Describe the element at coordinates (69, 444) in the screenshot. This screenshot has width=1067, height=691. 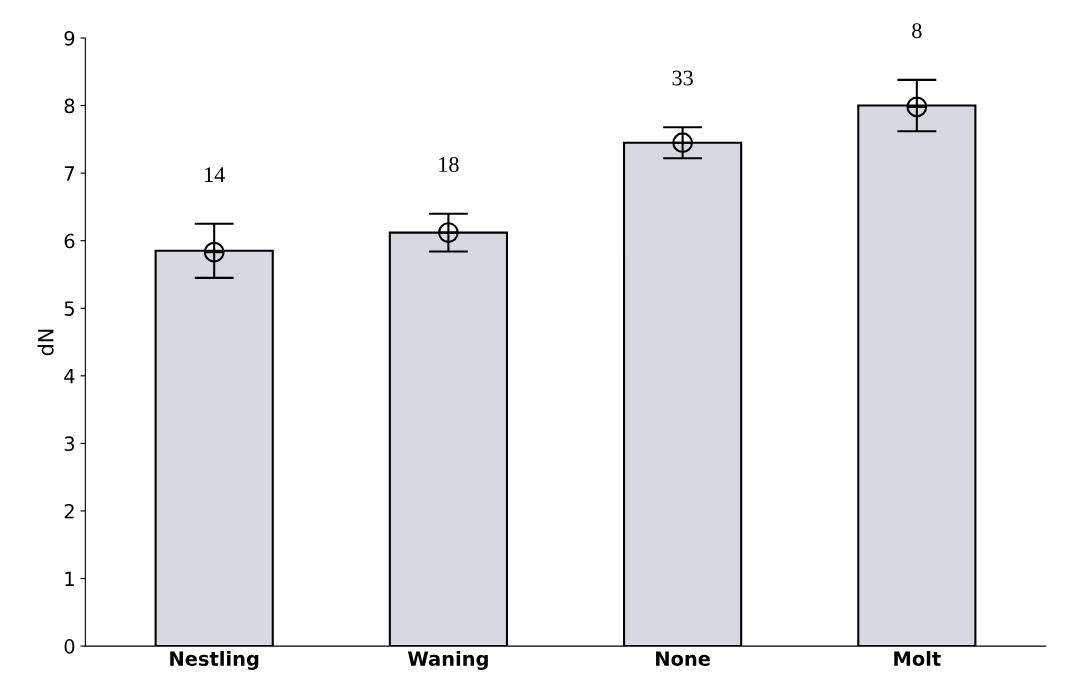
I see `y-tick-label: 3` at that location.